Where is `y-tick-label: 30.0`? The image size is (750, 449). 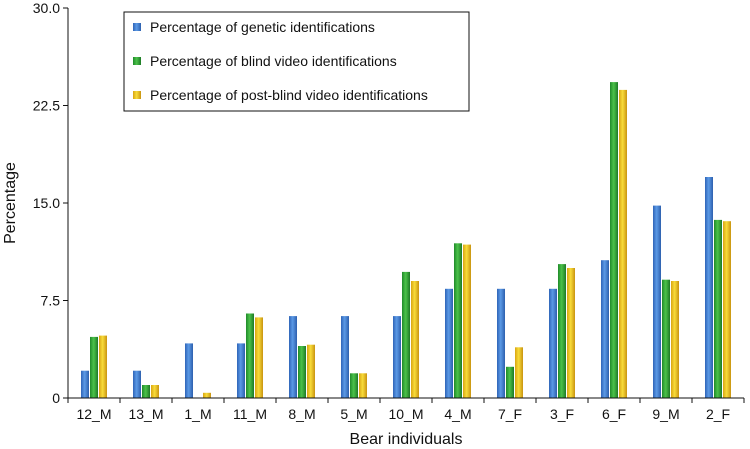
y-tick-label: 30.0 is located at coordinates (46, 8).